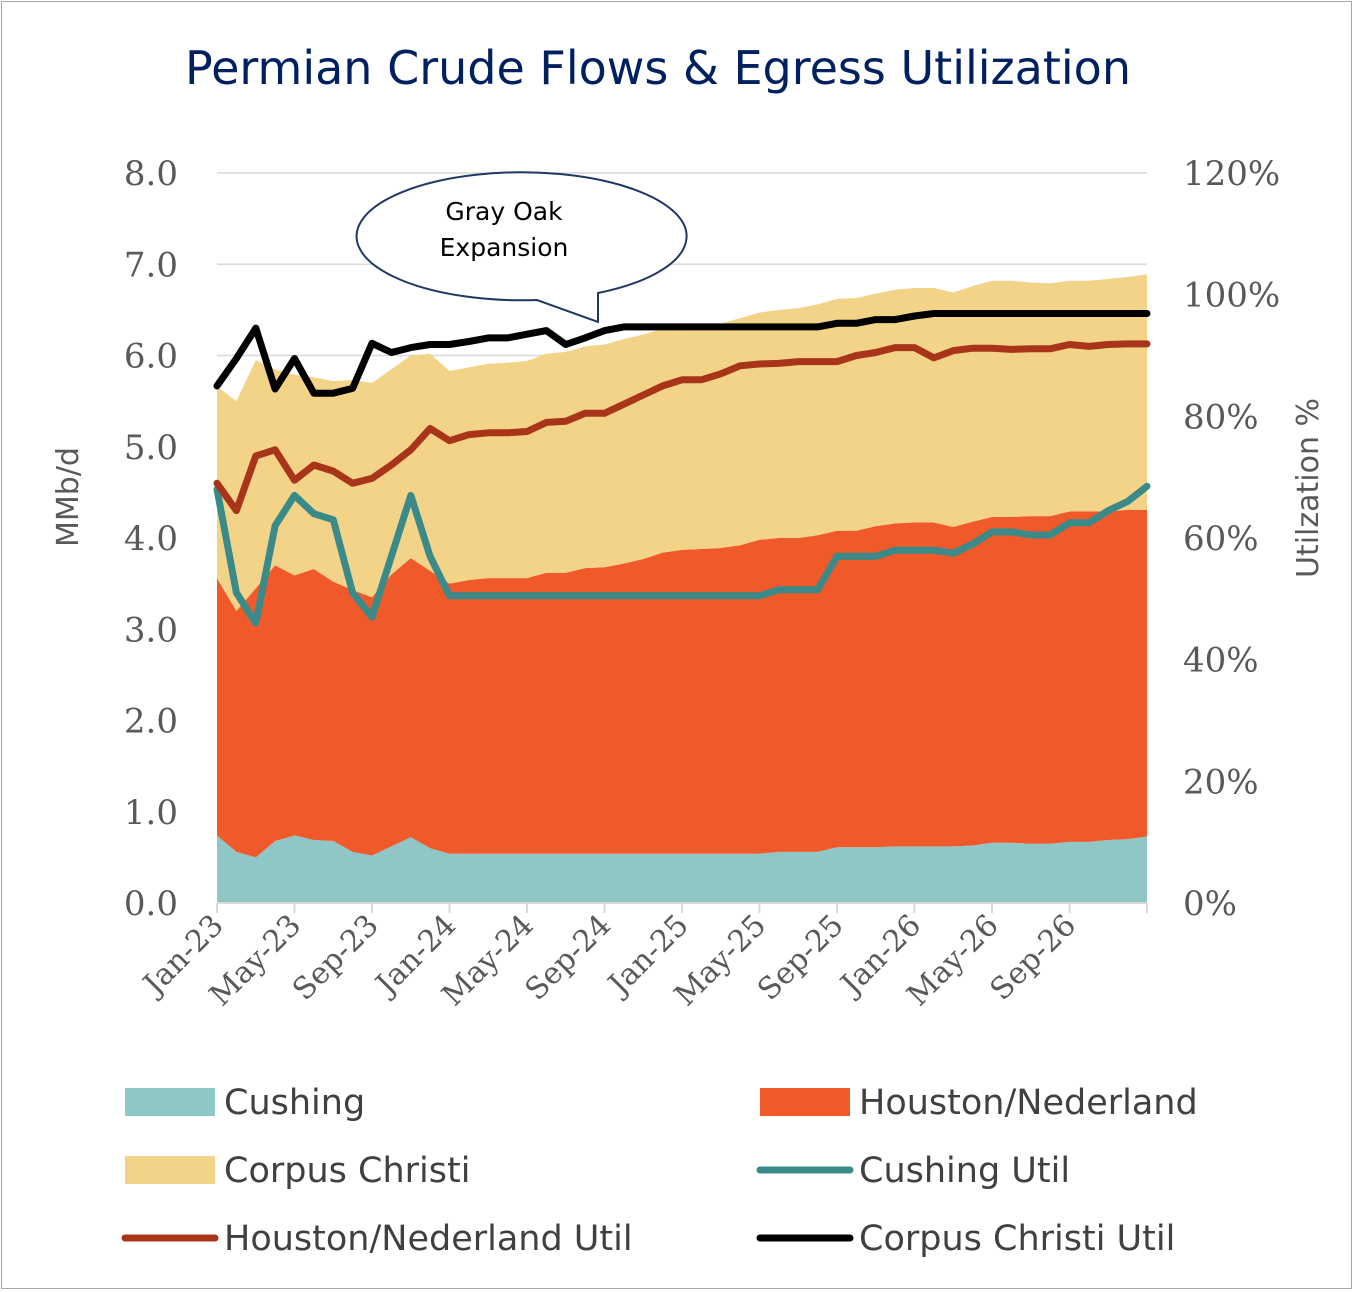  I want to click on y2-tick-label: 40%, so click(1221, 661).